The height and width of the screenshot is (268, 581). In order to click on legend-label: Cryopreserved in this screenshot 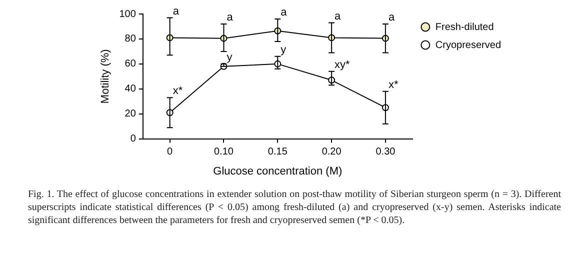, I will do `click(468, 45)`.